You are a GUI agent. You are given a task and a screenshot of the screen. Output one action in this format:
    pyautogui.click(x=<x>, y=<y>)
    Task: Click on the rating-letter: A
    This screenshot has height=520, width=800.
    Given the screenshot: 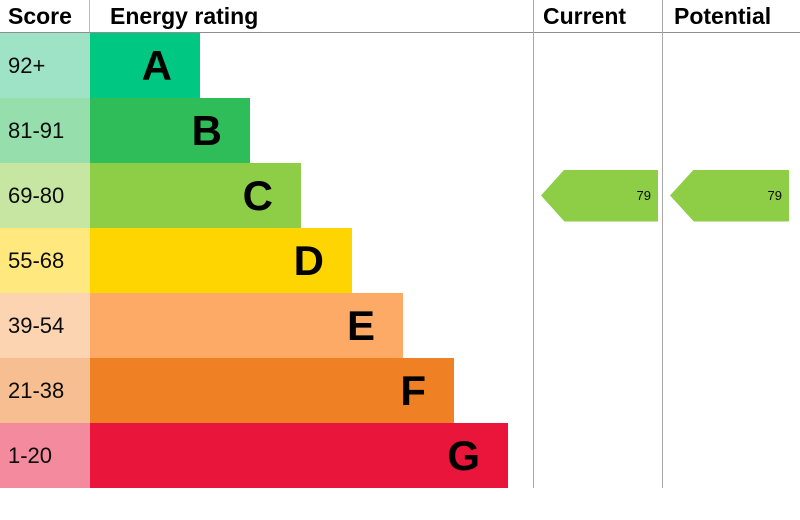 What is the action you would take?
    pyautogui.click(x=156, y=65)
    